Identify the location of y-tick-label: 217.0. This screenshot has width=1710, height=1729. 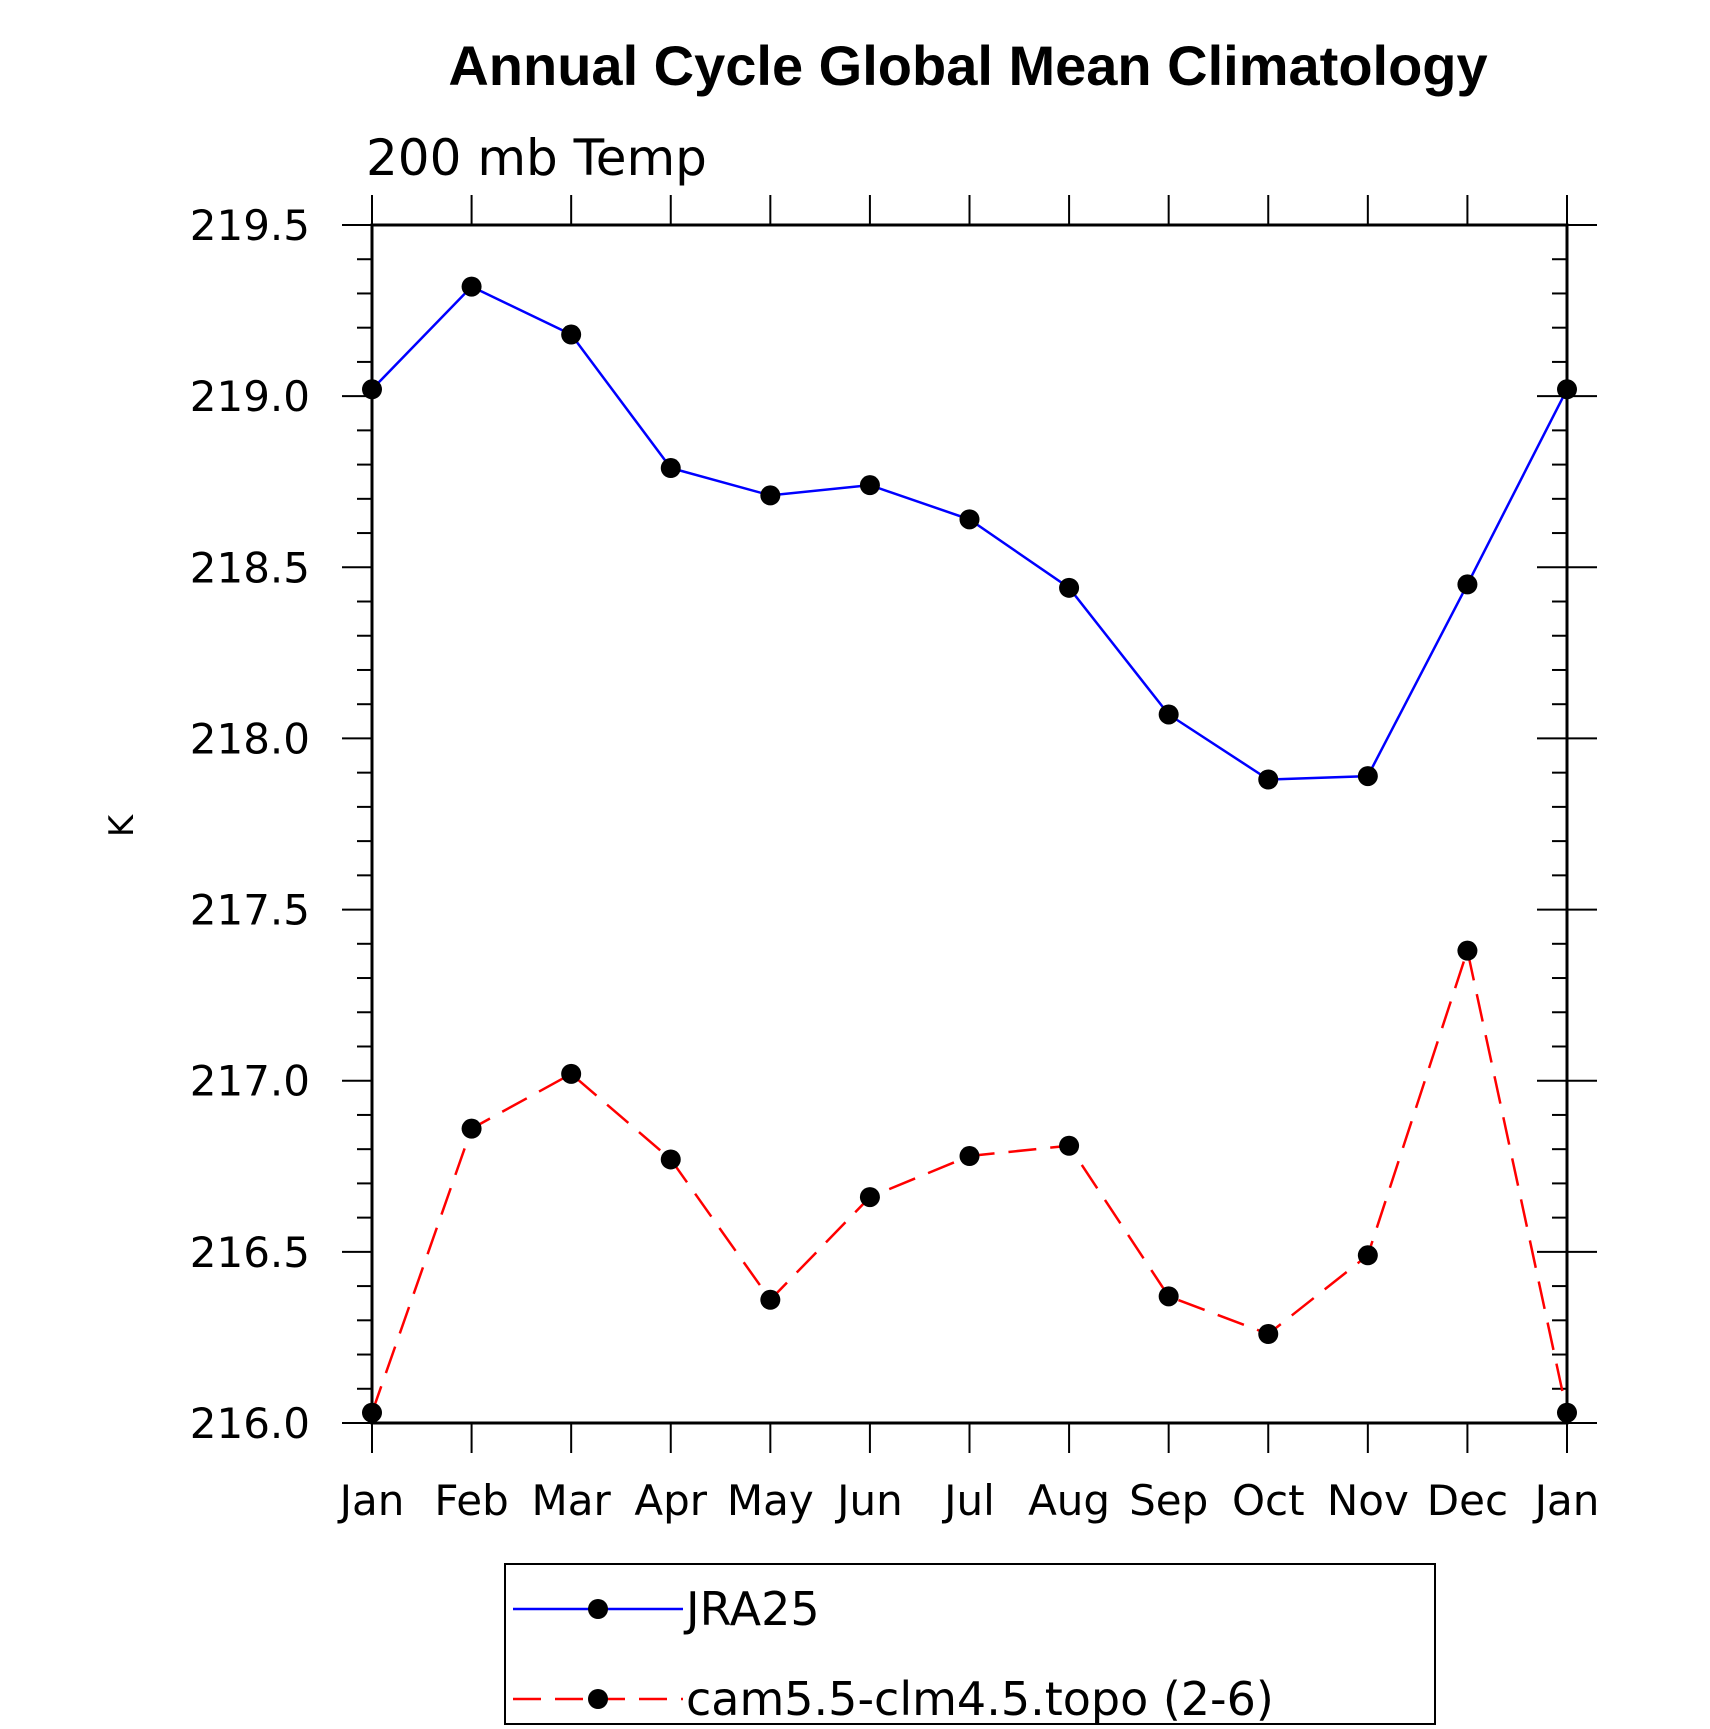
(250, 1081).